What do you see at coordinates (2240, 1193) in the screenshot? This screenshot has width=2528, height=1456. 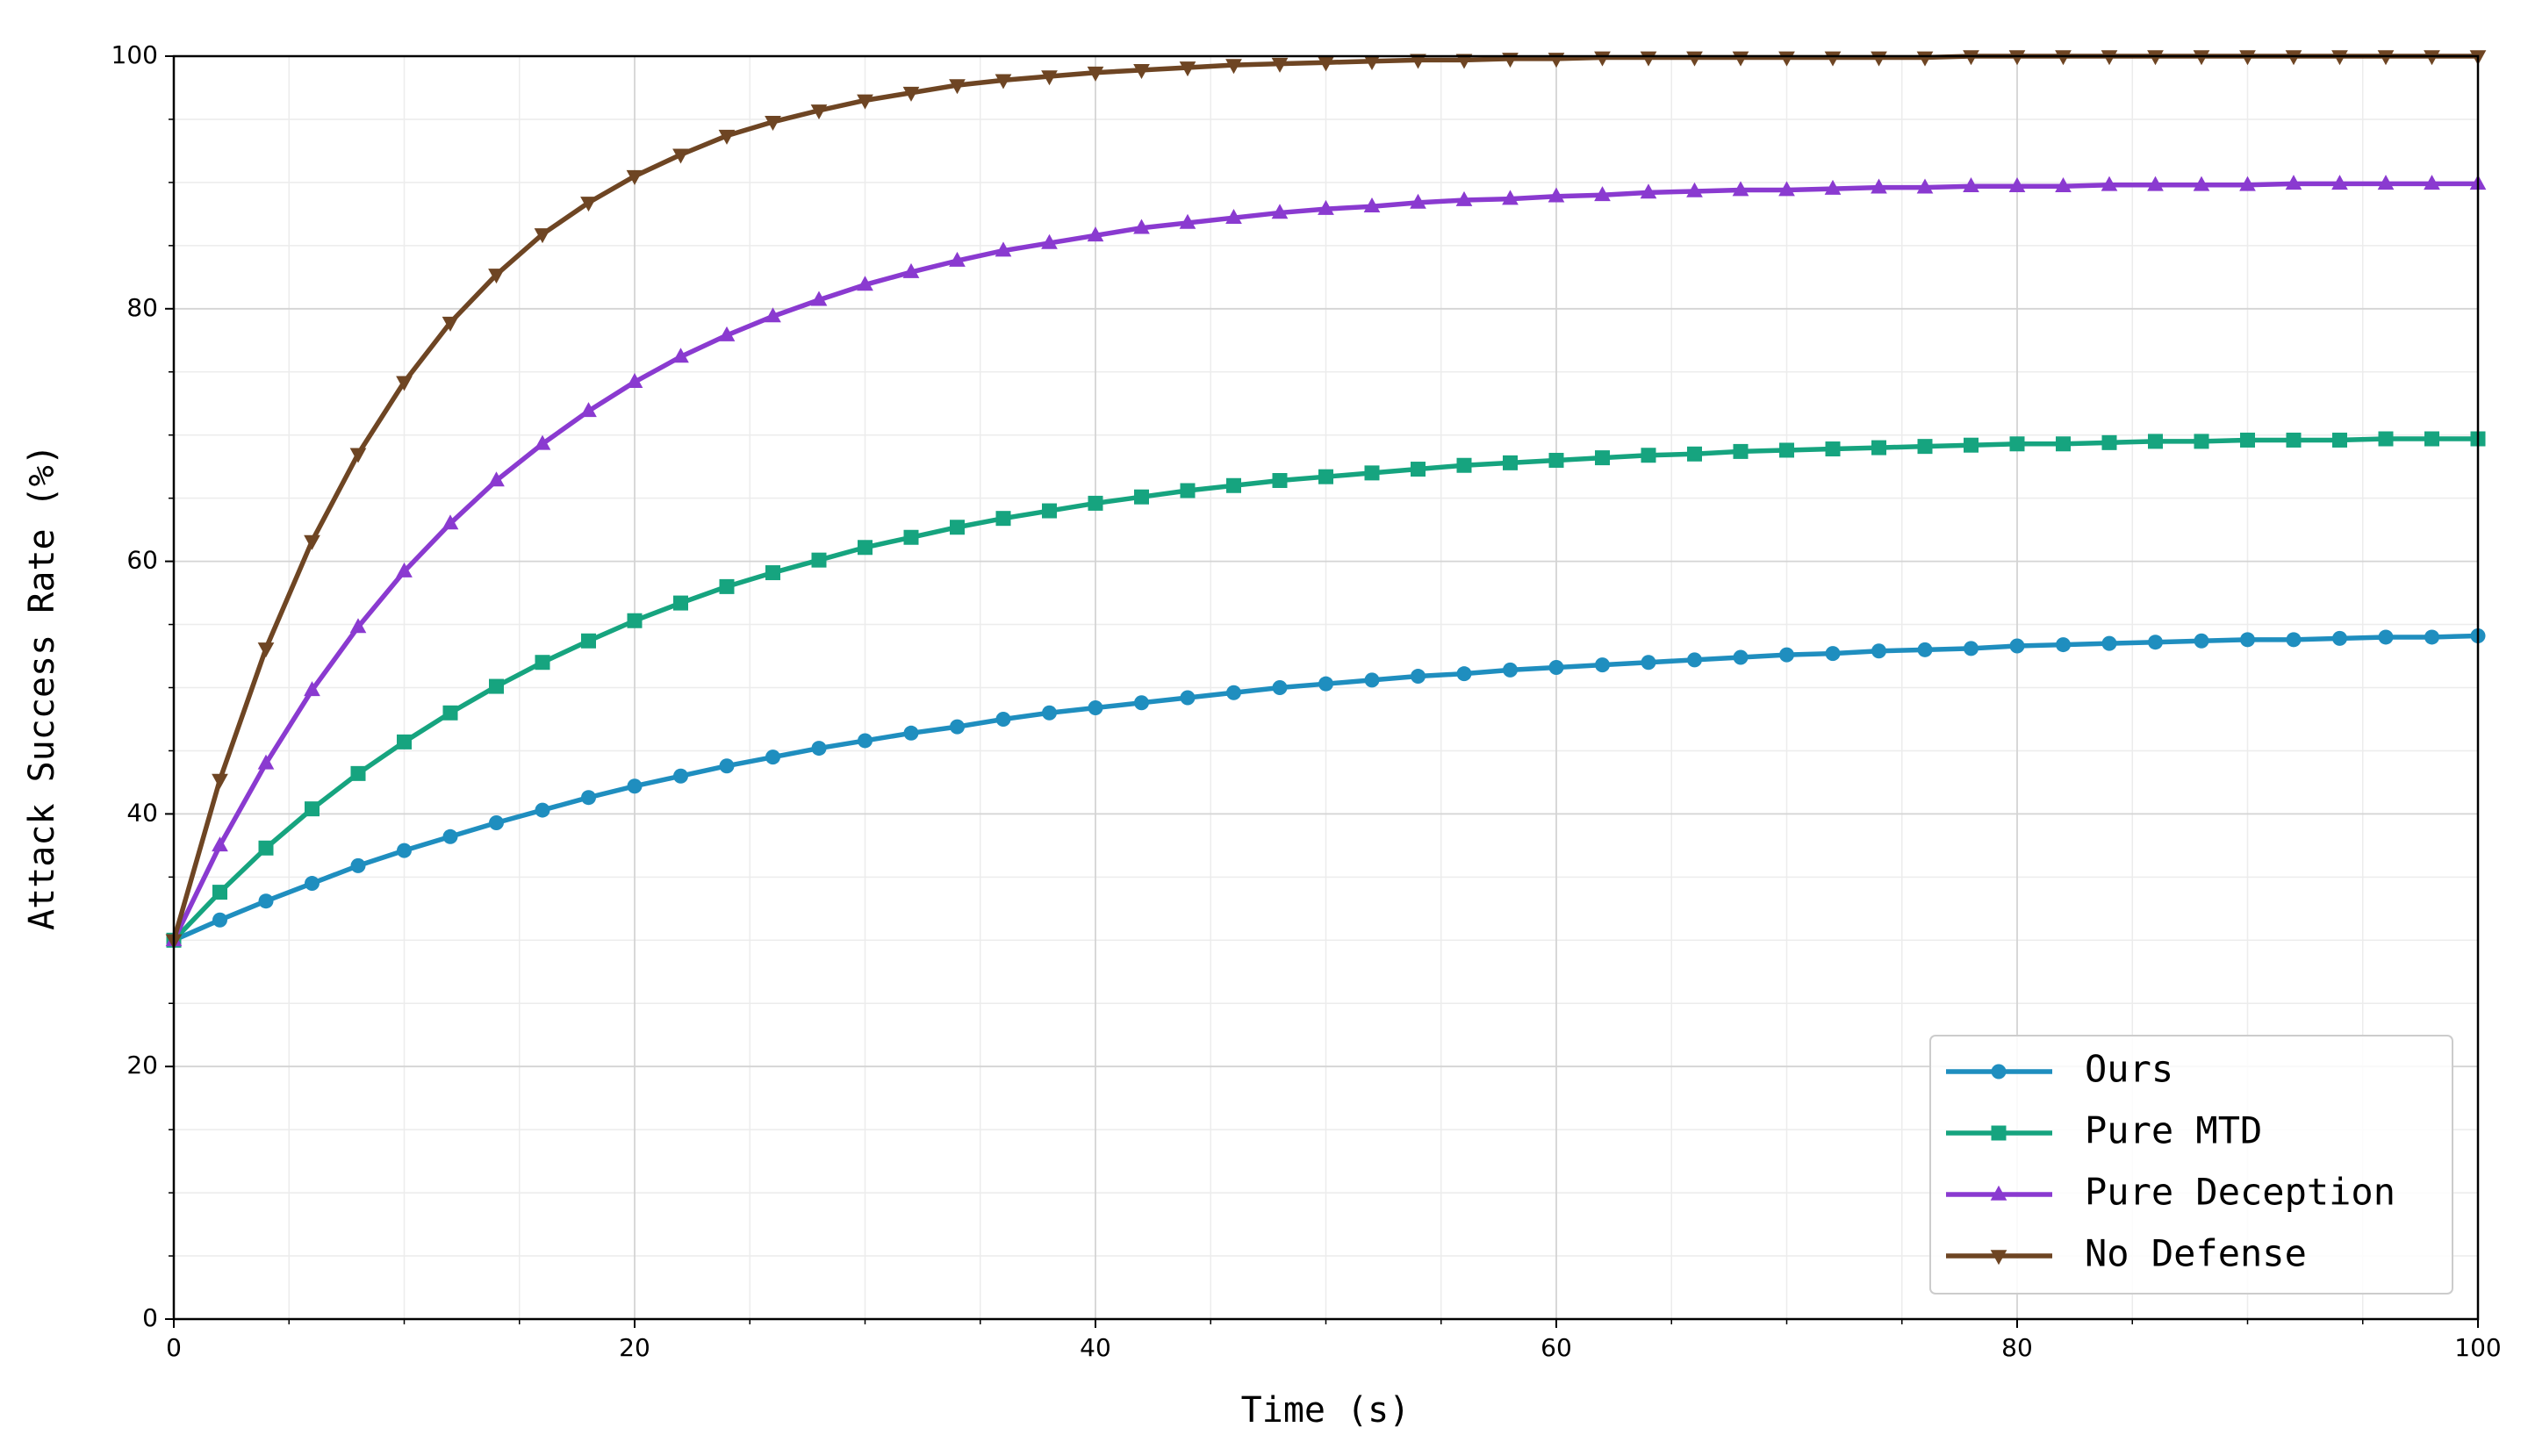 I see `legend-label: Pure Deception` at bounding box center [2240, 1193].